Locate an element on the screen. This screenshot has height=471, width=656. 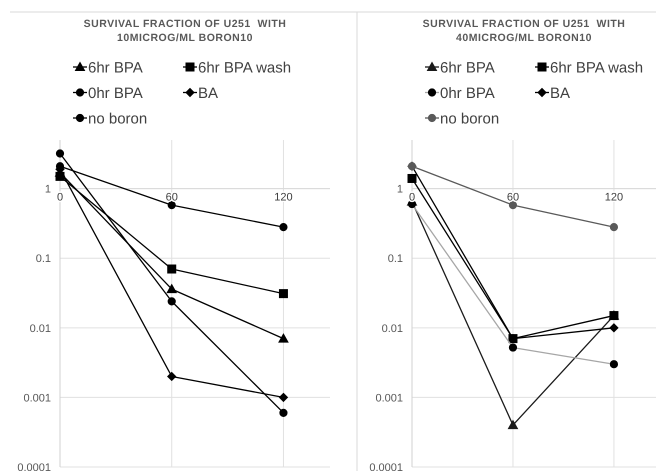
x-tick-label: 0 is located at coordinates (60, 198).